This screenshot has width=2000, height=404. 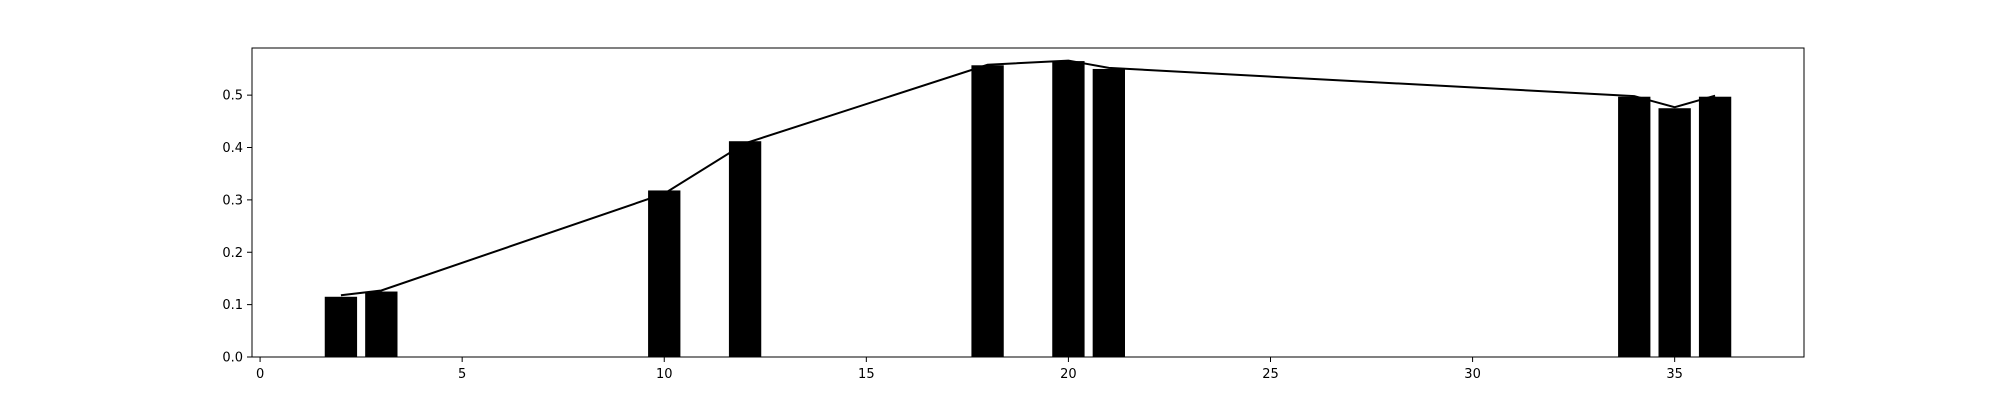 What do you see at coordinates (1270, 374) in the screenshot?
I see `x-tick-label-25: 25` at bounding box center [1270, 374].